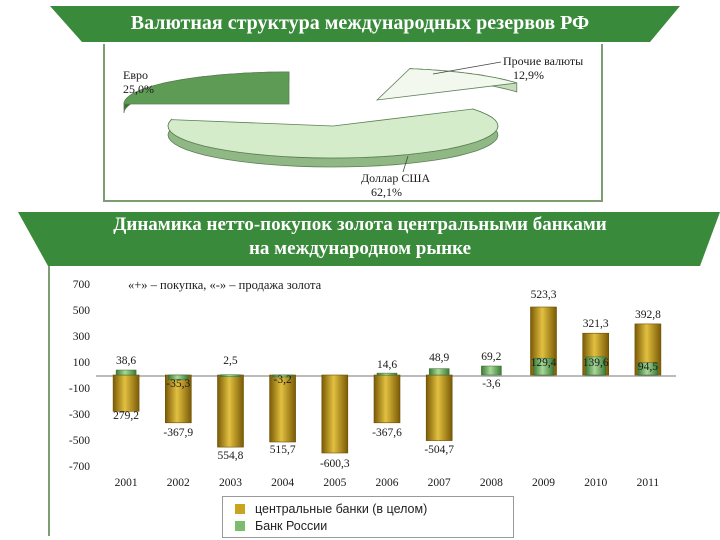 This screenshot has width=720, height=540. I want to click on x-tick-label: 2011, so click(648, 483).